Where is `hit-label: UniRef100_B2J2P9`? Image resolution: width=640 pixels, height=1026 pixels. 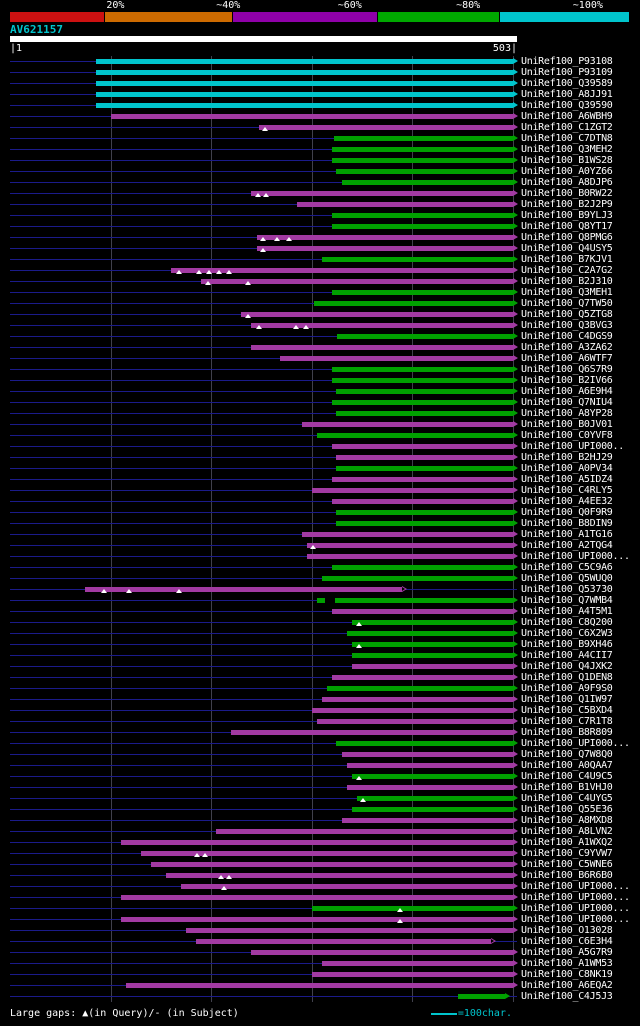
hit-label: UniRef100_B2J2P9 is located at coordinates (567, 204).